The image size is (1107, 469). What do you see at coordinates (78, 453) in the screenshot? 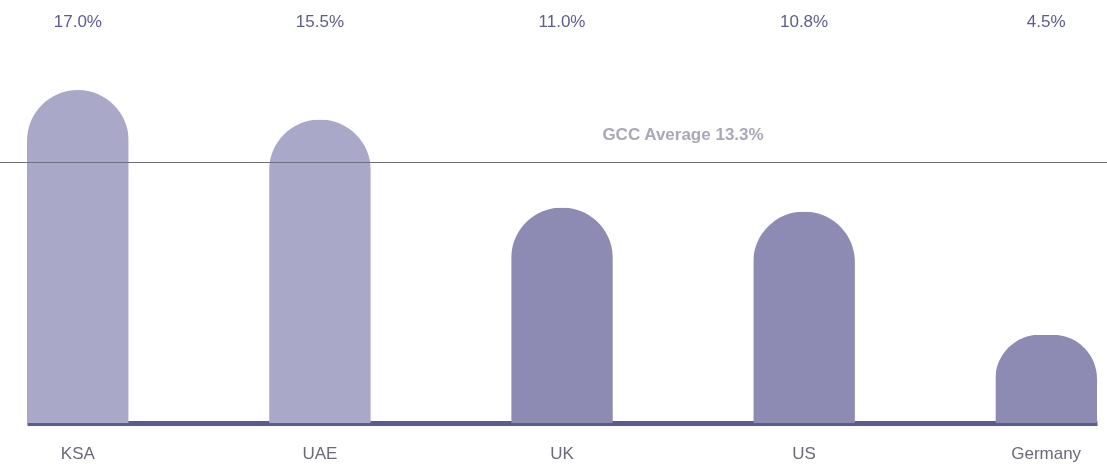
I see `x-tick-label: KSA` at bounding box center [78, 453].